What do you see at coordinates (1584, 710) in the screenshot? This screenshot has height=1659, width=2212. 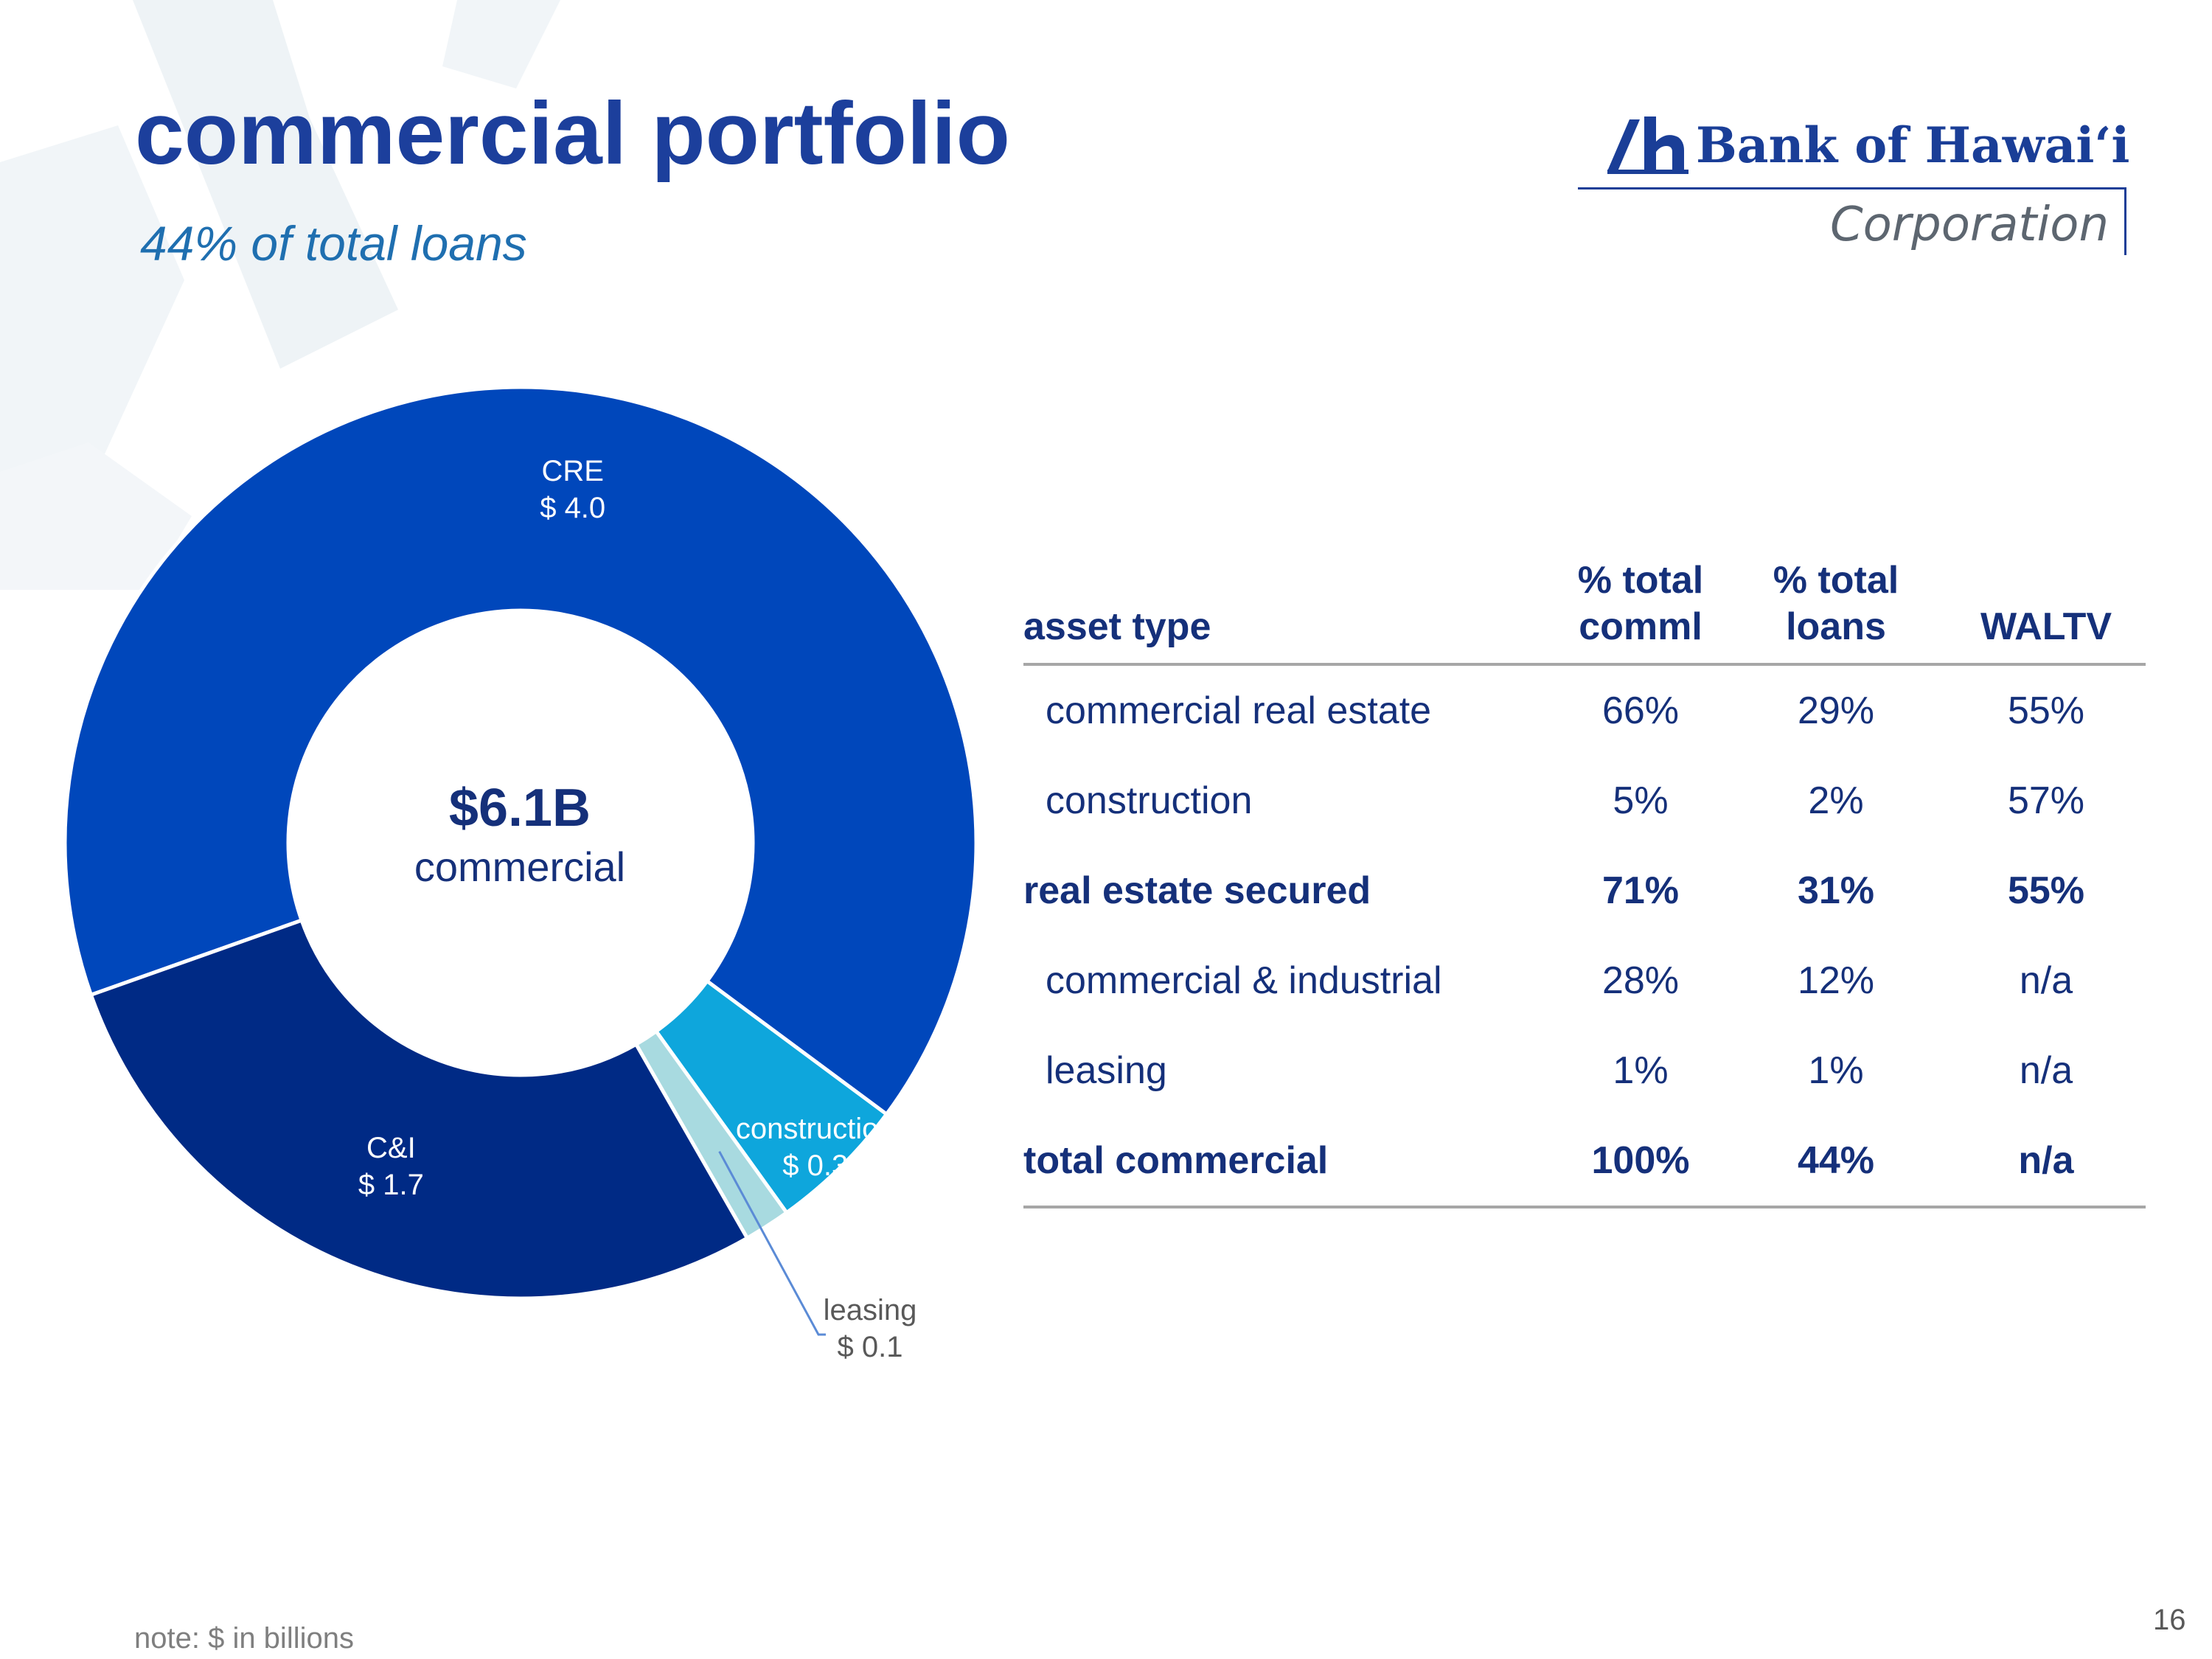 I see `table-row: commercial real estate 66% 29% 55%` at bounding box center [1584, 710].